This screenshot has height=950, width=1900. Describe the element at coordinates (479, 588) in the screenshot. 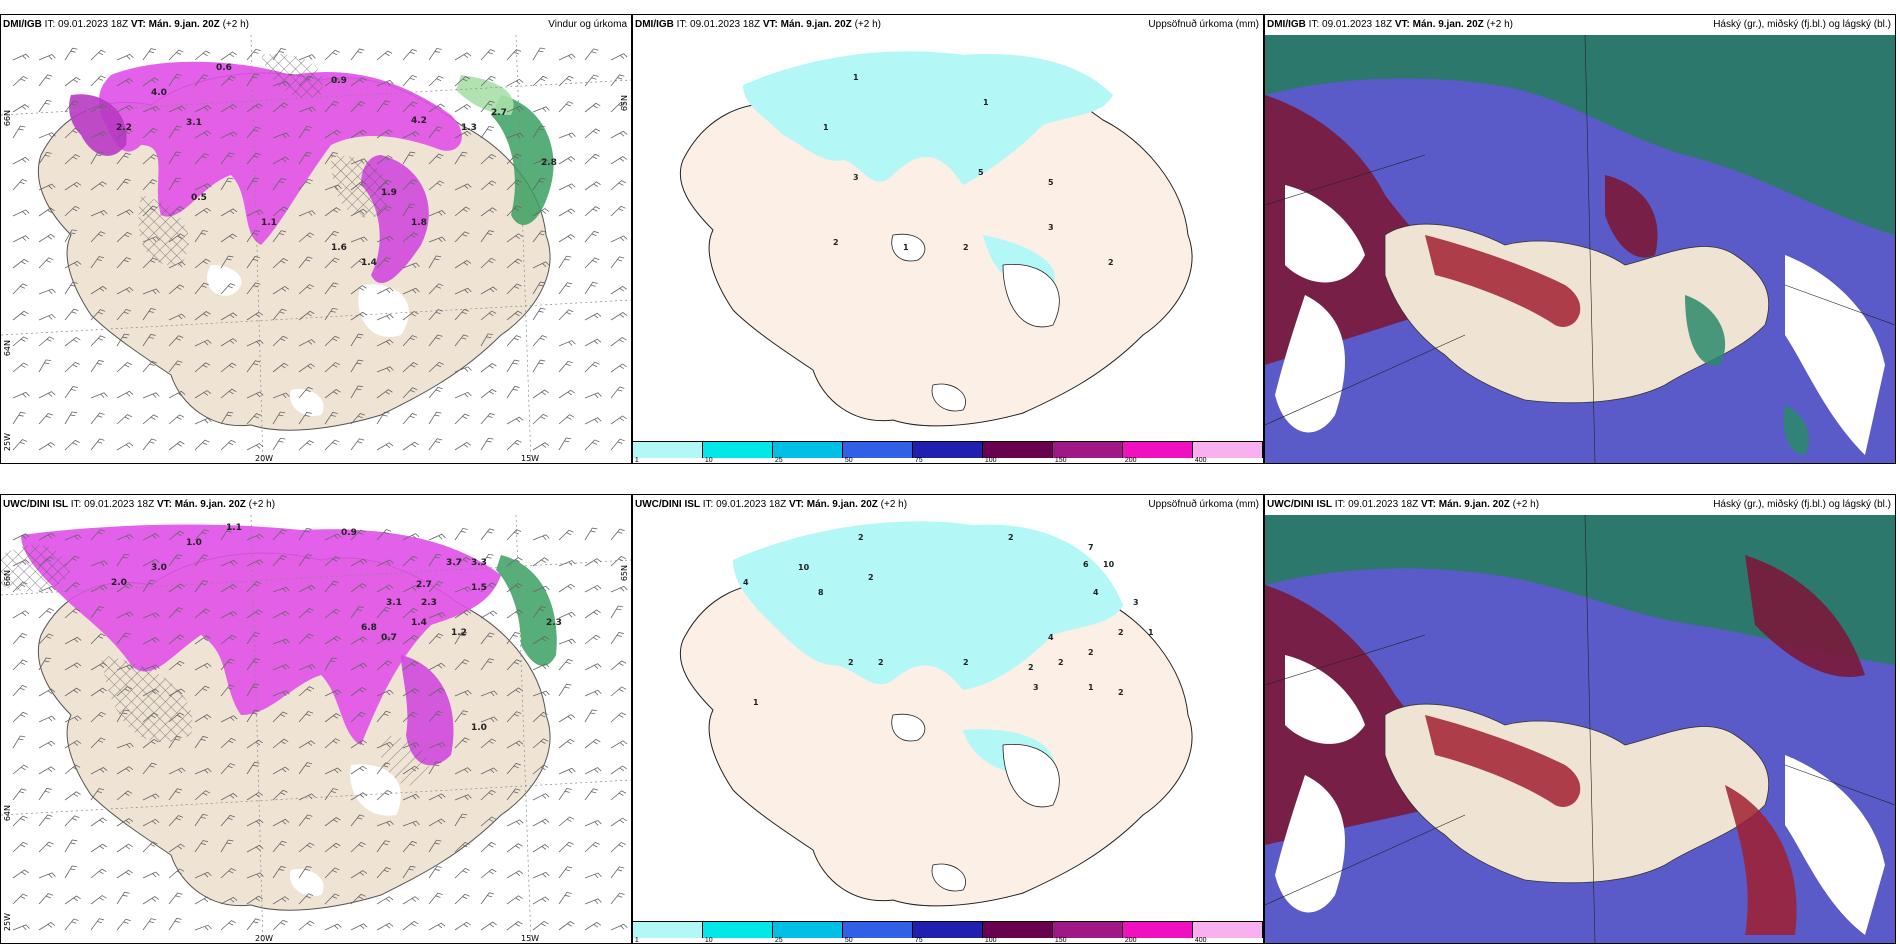

I see `value-label: 1.5` at that location.